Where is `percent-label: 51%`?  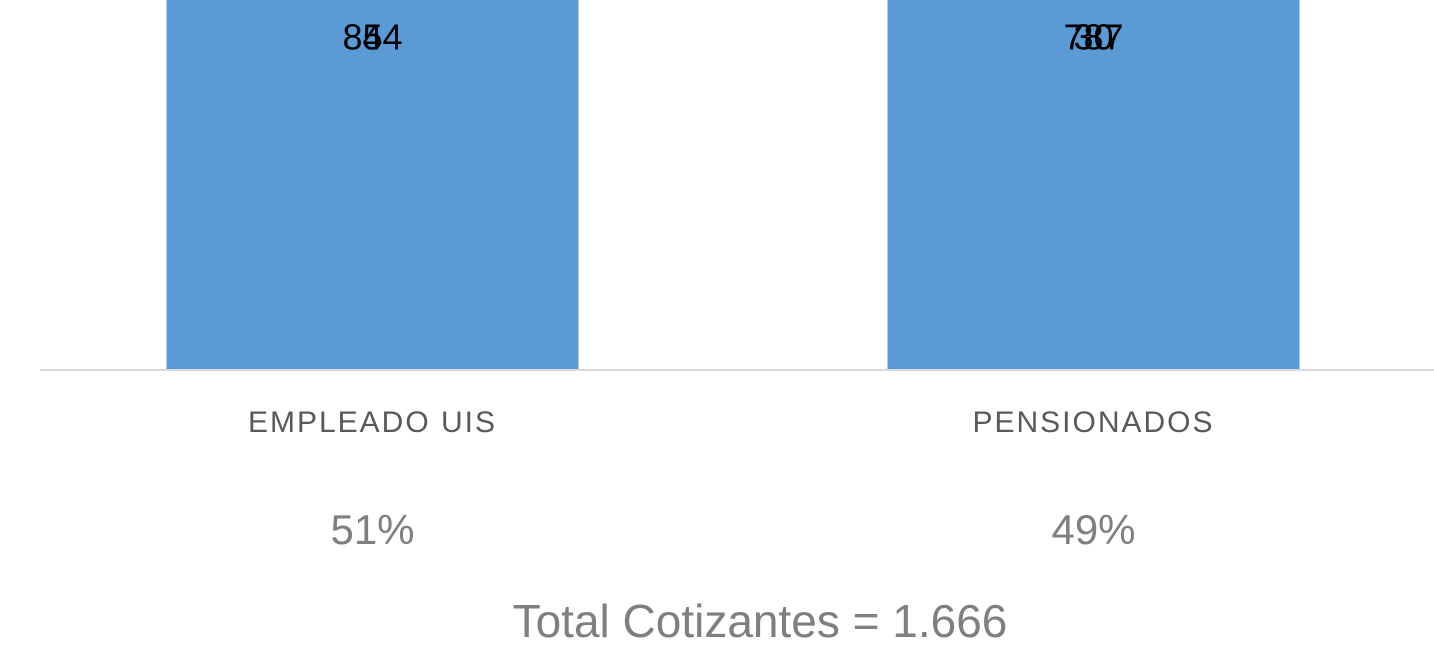
percent-label: 51% is located at coordinates (372, 529).